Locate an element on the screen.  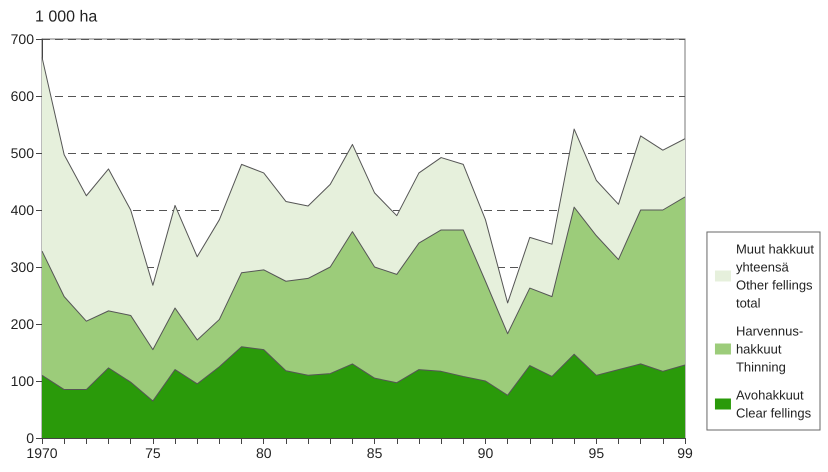
y-tick-label: 200 is located at coordinates (22, 324).